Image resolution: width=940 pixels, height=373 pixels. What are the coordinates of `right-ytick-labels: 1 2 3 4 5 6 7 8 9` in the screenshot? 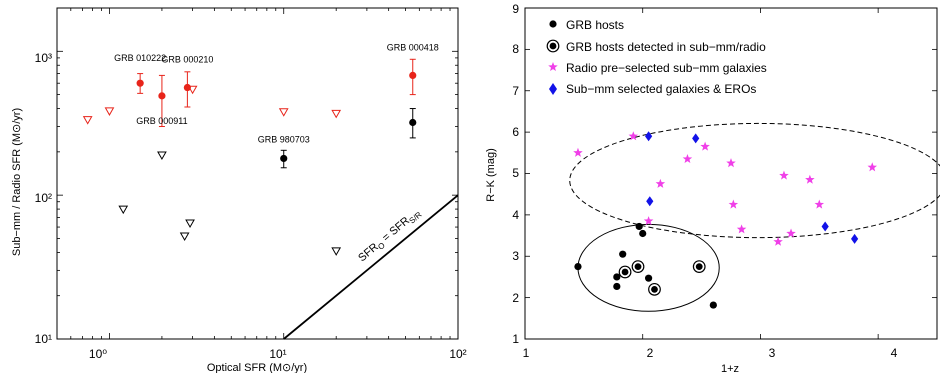 It's located at (515, 174).